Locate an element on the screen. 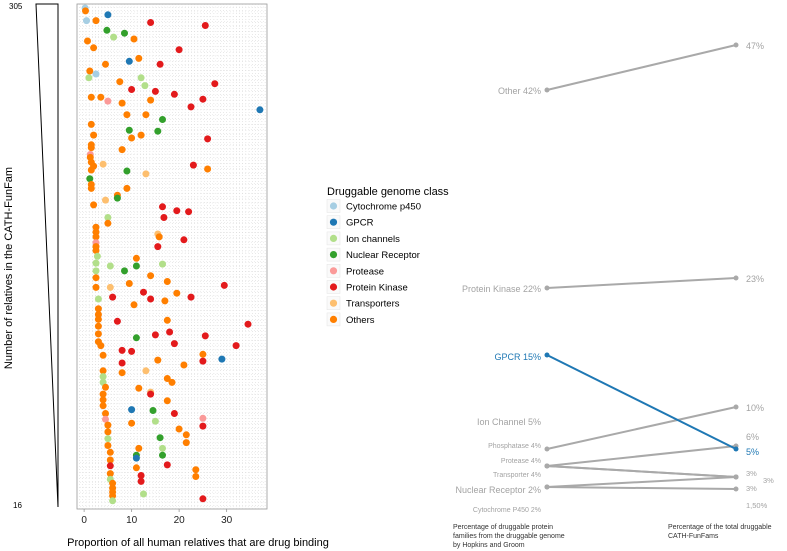 Image resolution: width=787 pixels, height=551 pixels. legend-key-trans is located at coordinates (333, 303).